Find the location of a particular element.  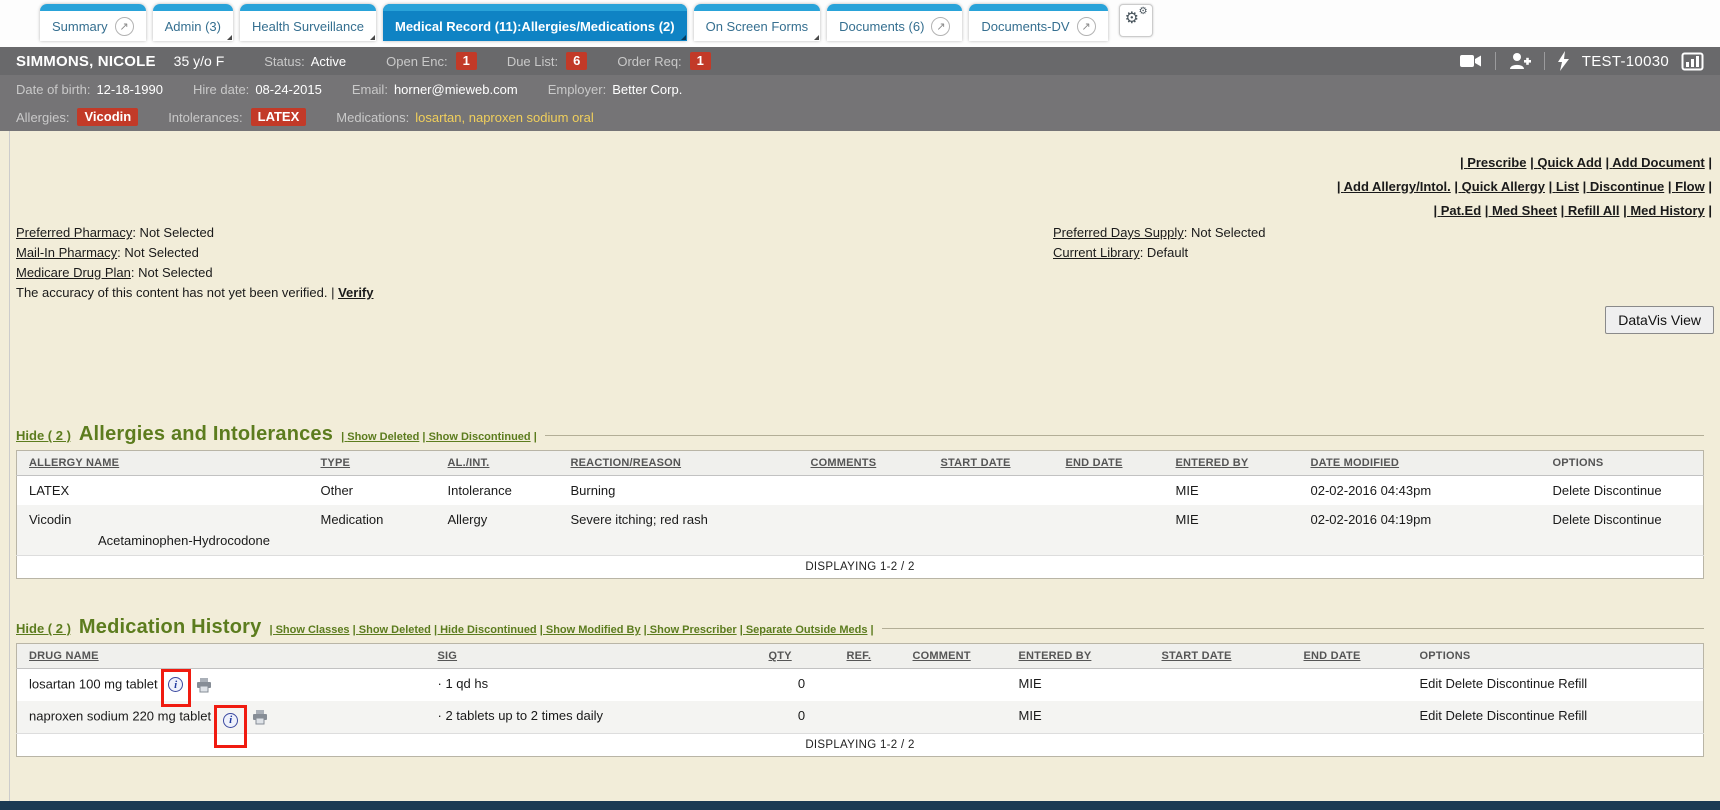

video-camera-icon is located at coordinates (1471, 61).